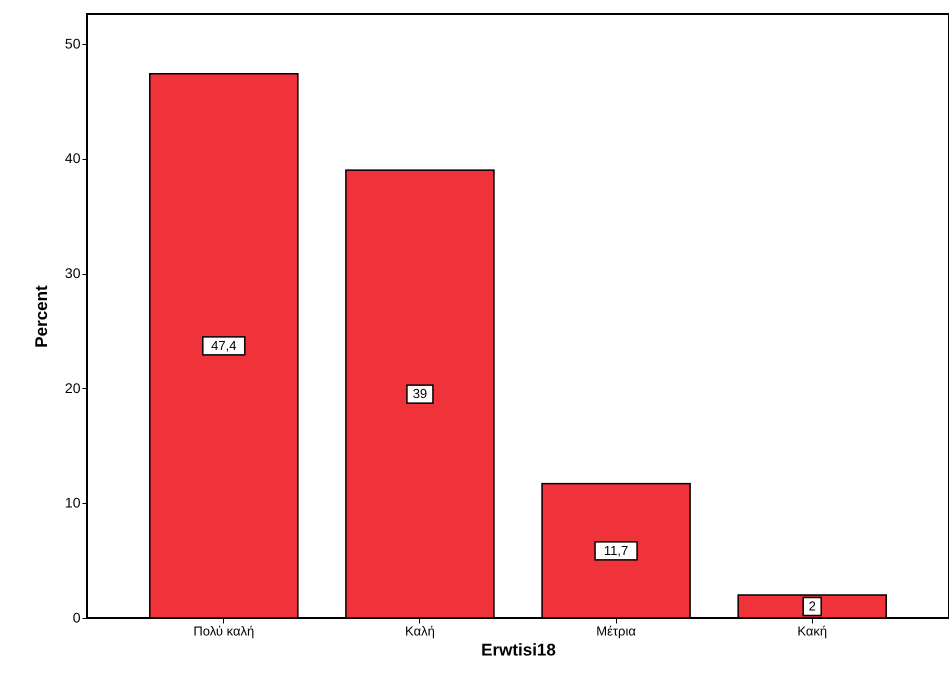 Image resolution: width=949 pixels, height=674 pixels. What do you see at coordinates (72, 158) in the screenshot?
I see `y-tick-label: 40` at bounding box center [72, 158].